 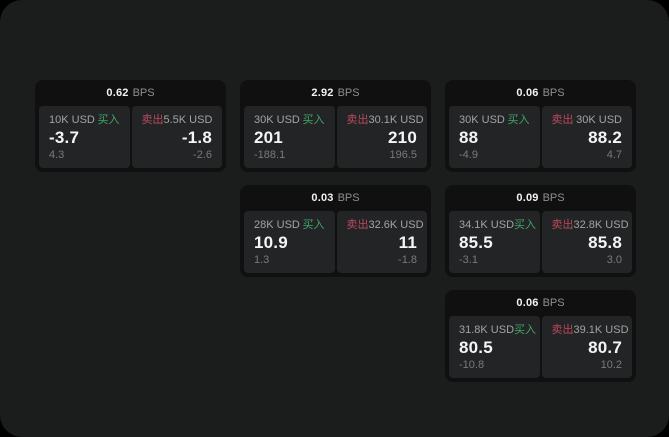 I want to click on sell-panel-top: 卖出 30.1K USD, so click(x=385, y=120).